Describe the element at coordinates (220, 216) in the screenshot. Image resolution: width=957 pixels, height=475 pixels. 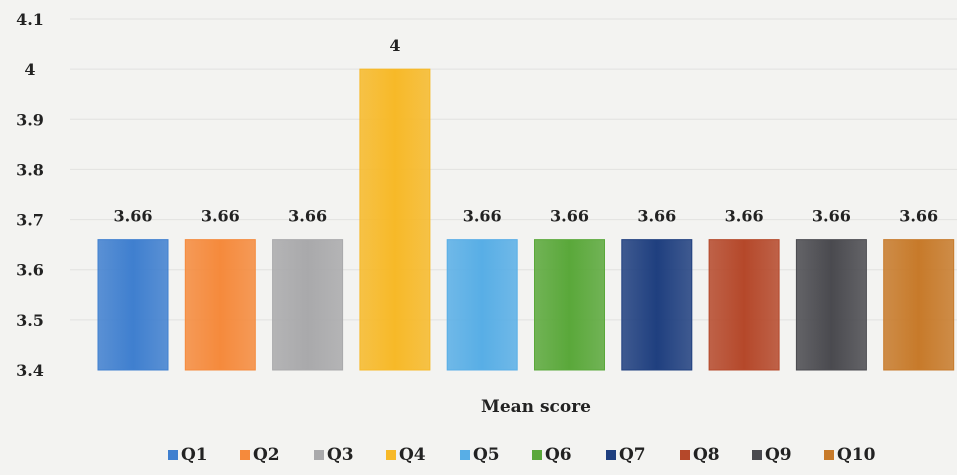
I see `data-label-q2: 3.66` at that location.